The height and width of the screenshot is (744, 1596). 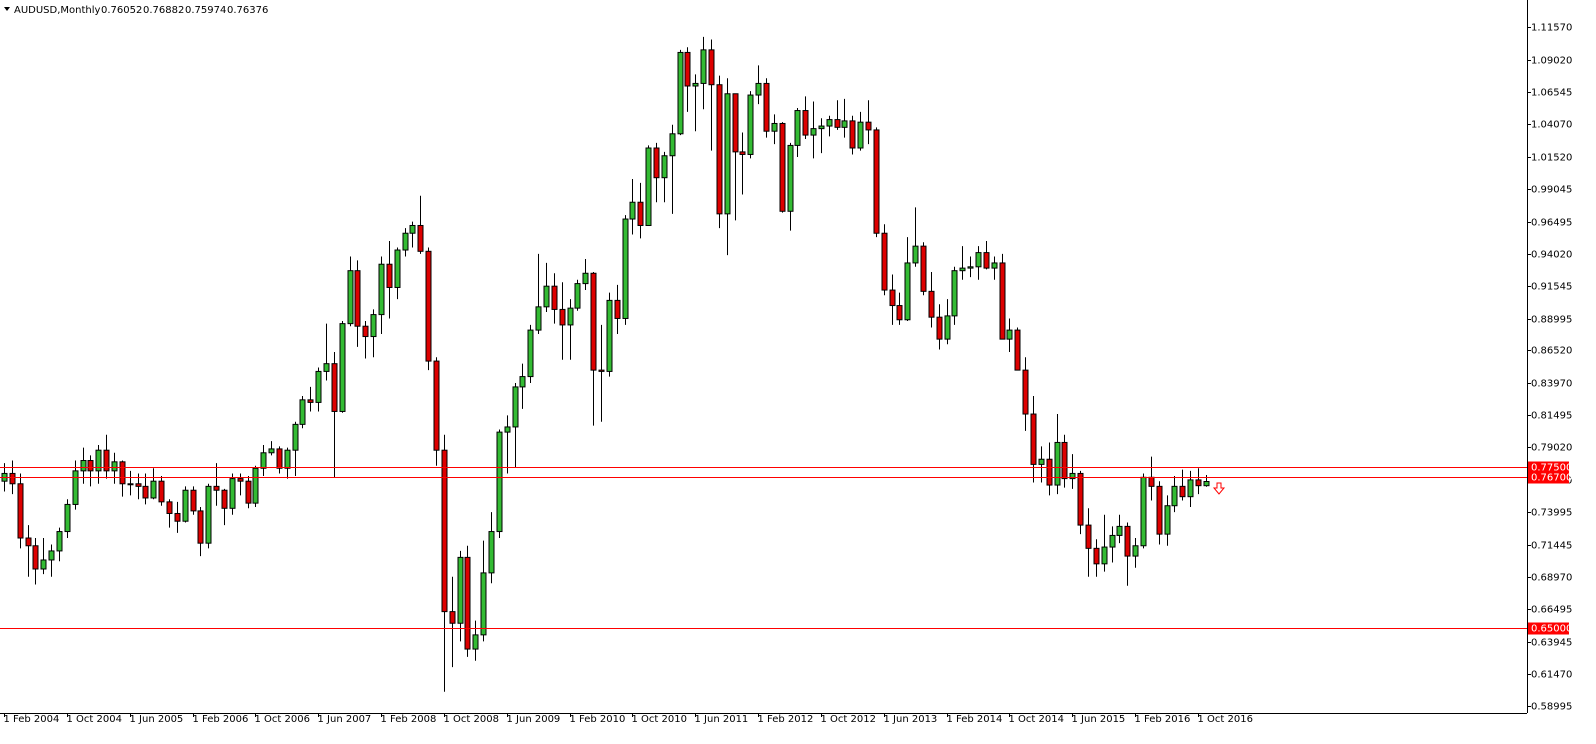 I want to click on y-tick-label: 0.86520, so click(x=1551, y=351).